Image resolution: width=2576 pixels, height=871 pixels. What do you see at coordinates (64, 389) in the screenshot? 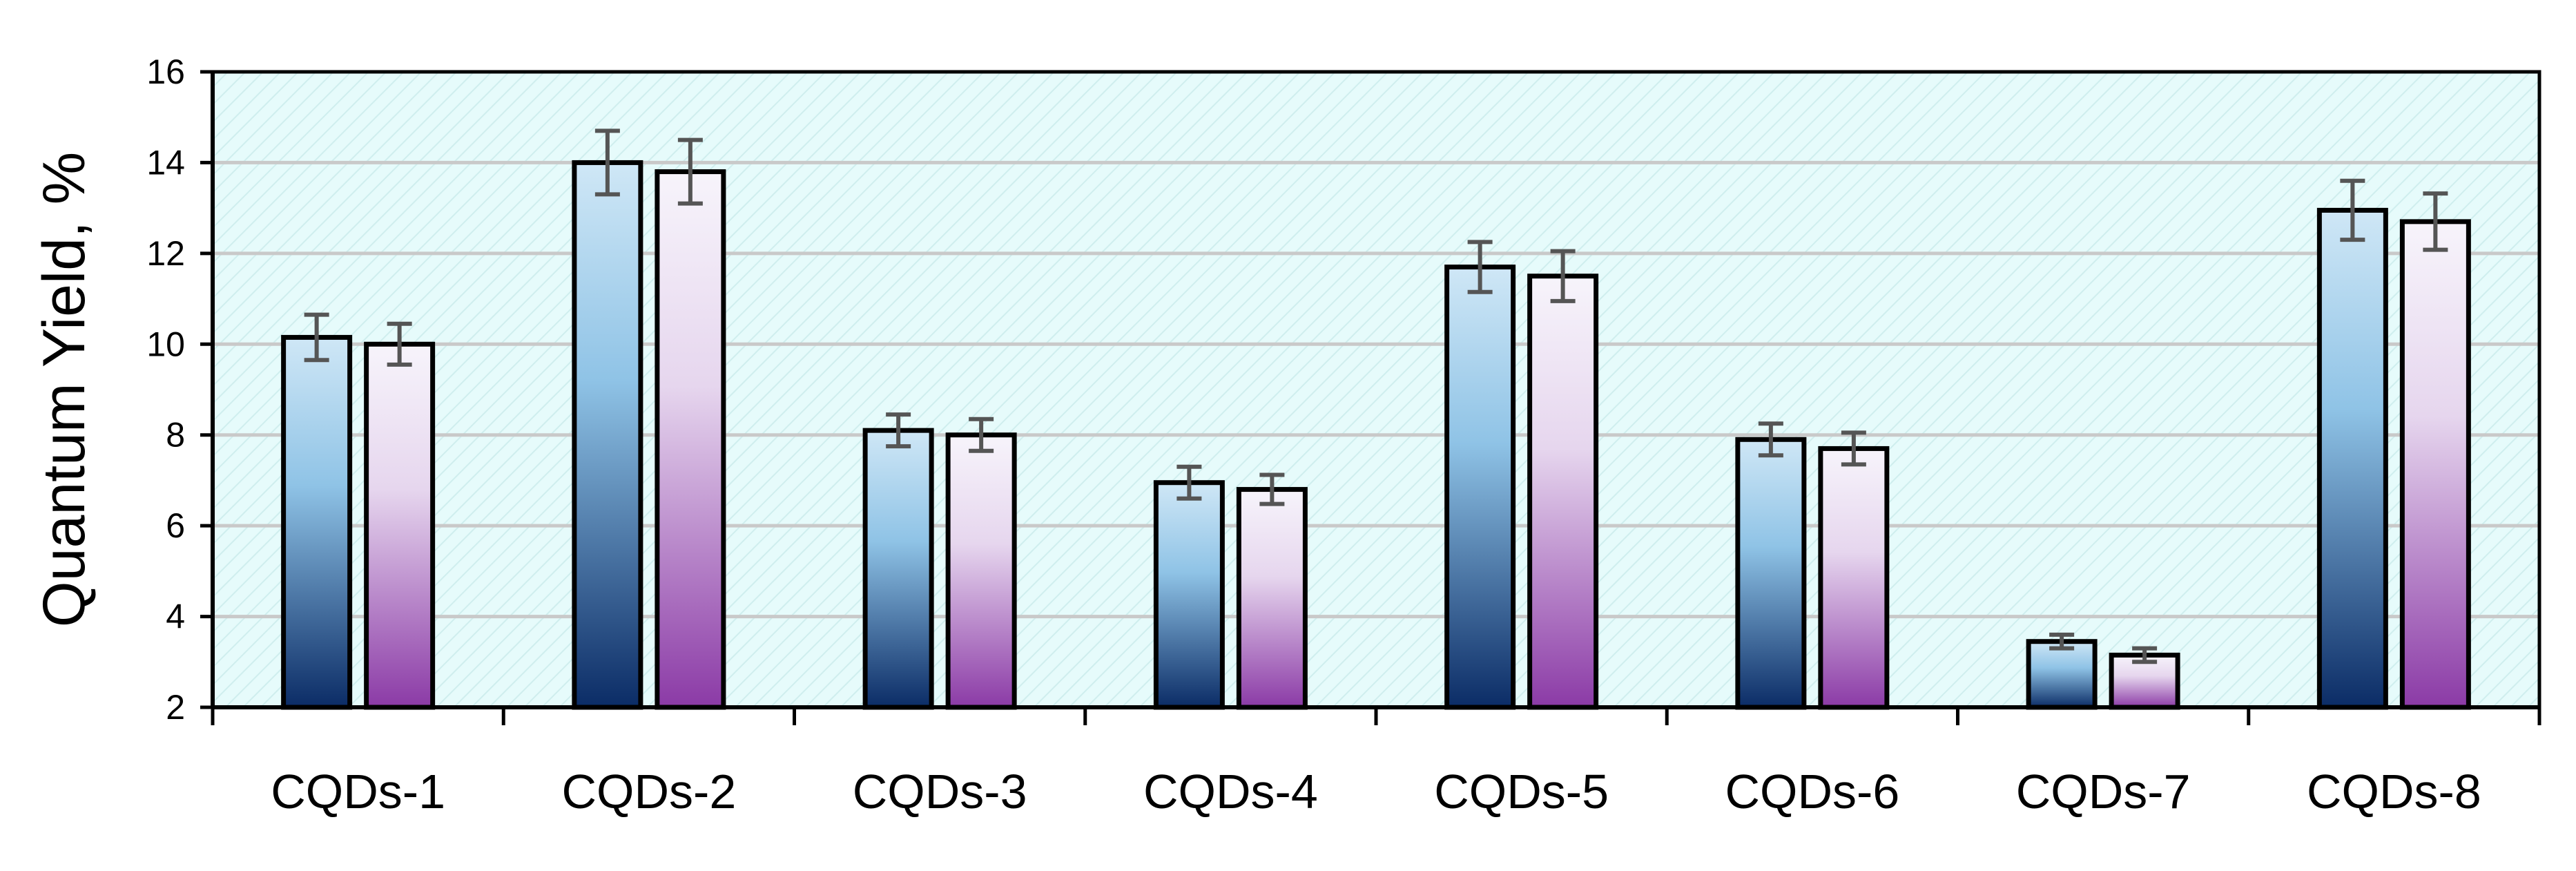
I see `y-axis-label: Quantum Yield, %` at bounding box center [64, 389].